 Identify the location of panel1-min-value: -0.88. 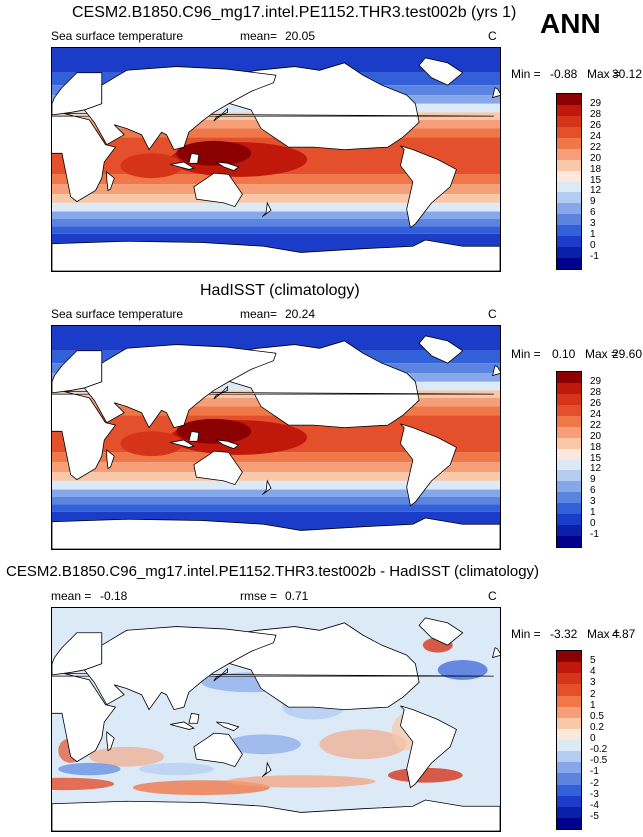
(564, 74).